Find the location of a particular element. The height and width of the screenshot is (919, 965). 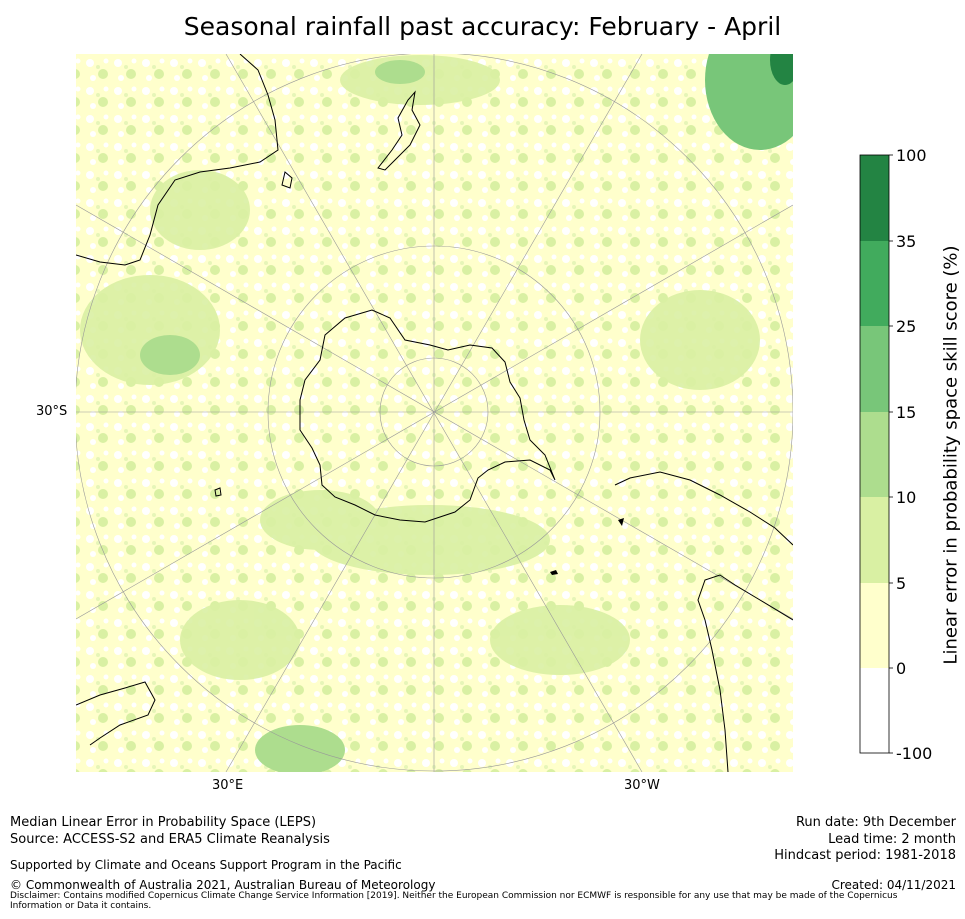

tasmania-coastline is located at coordinates (287, 180).